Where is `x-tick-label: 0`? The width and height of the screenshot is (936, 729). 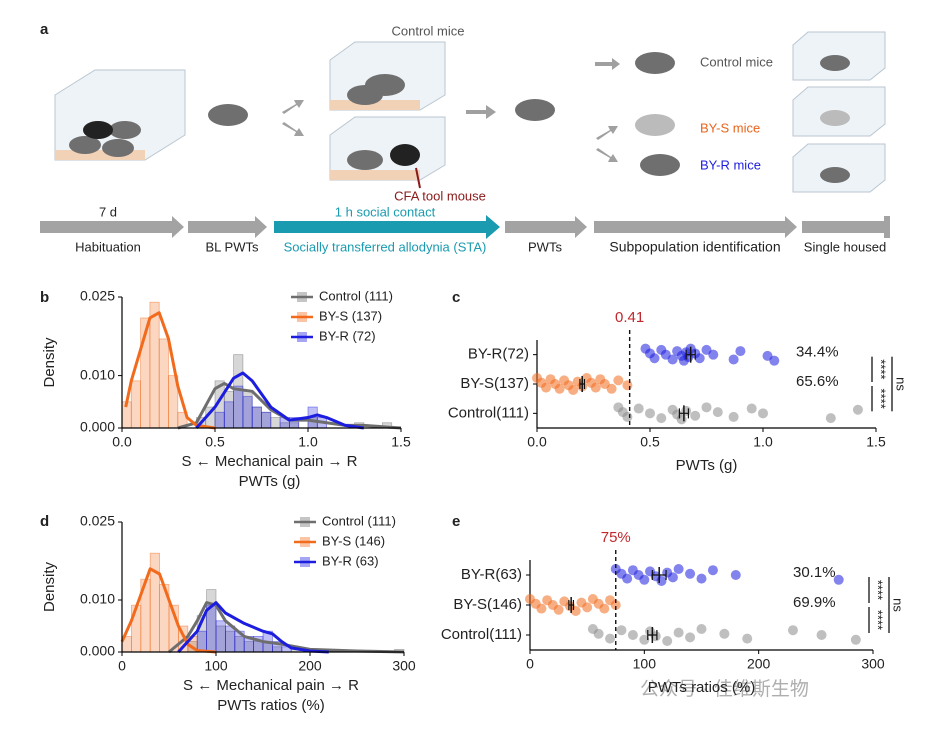 x-tick-label: 0 is located at coordinates (530, 664).